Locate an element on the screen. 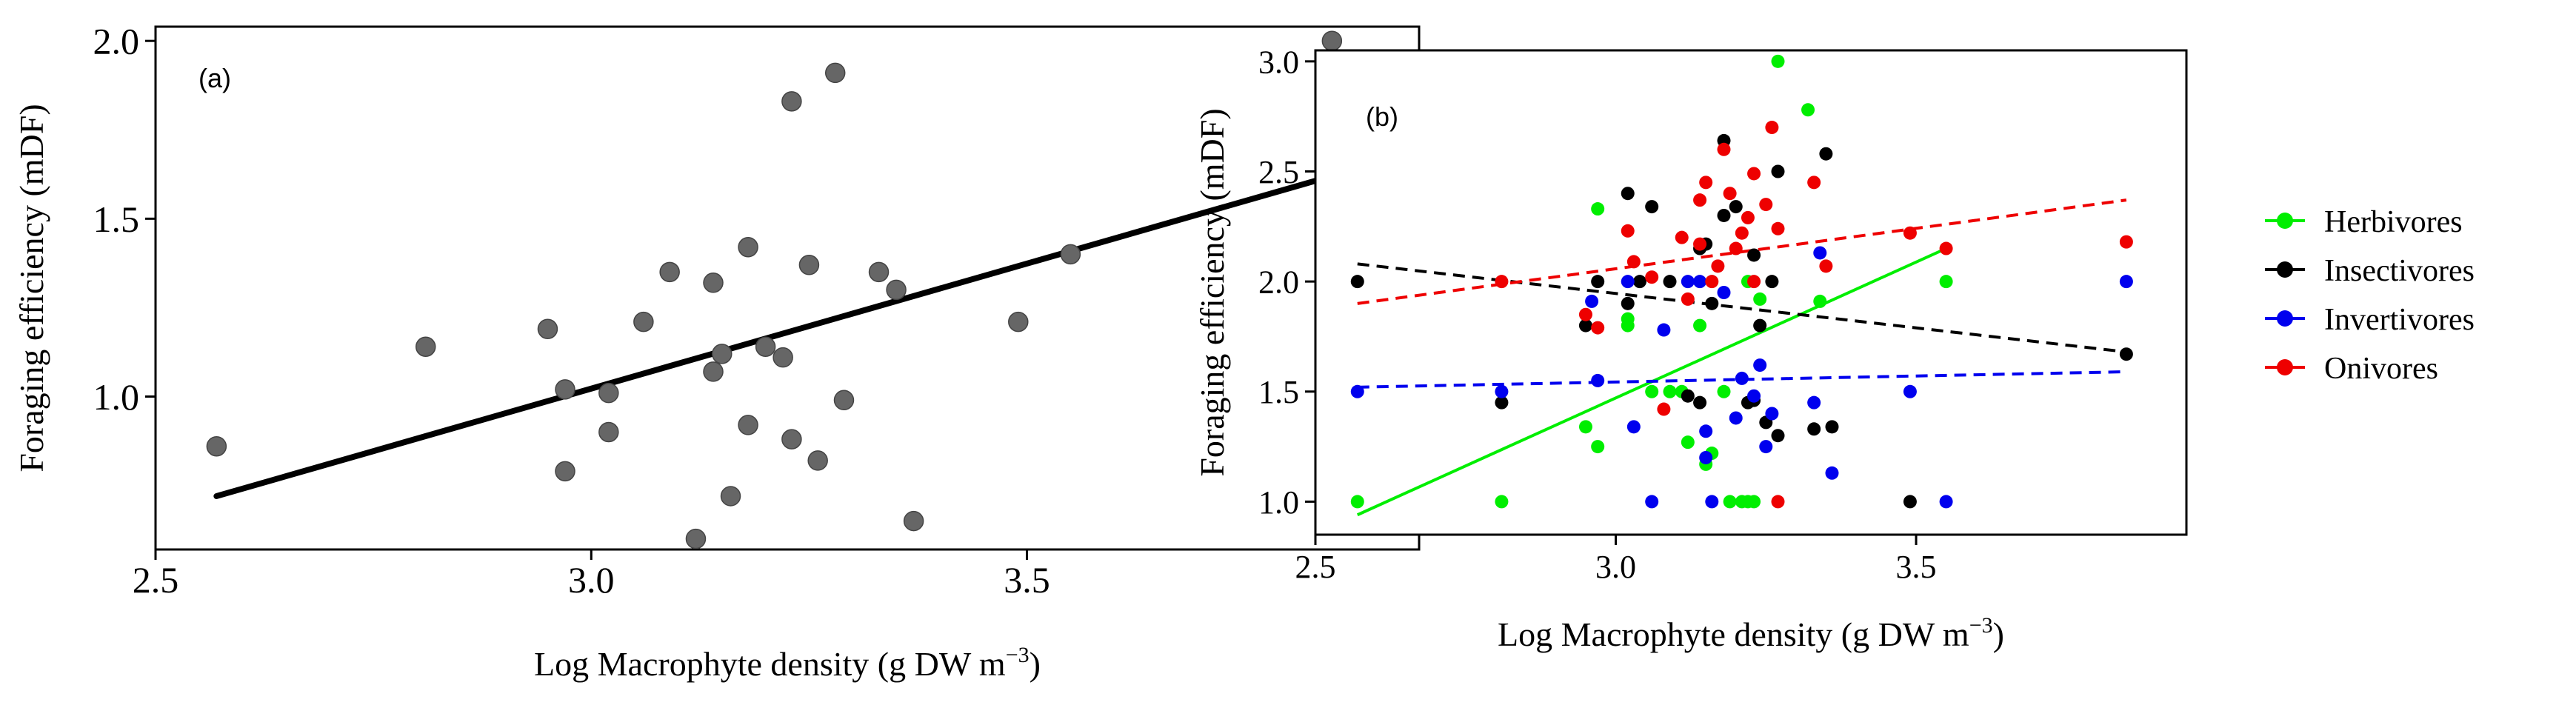 The image size is (2576, 705). legend-label-herbivores: Herbivores is located at coordinates (2393, 222).